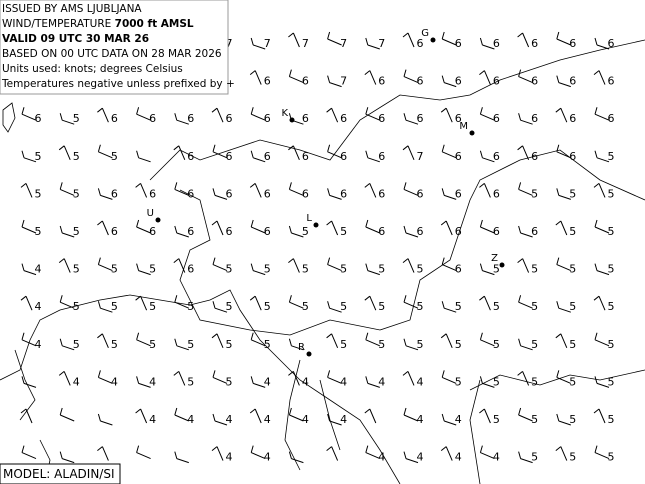  Describe the element at coordinates (72, 9) in the screenshot. I see `header-line: ISSUED BY AMS LJUBLJANA` at that location.